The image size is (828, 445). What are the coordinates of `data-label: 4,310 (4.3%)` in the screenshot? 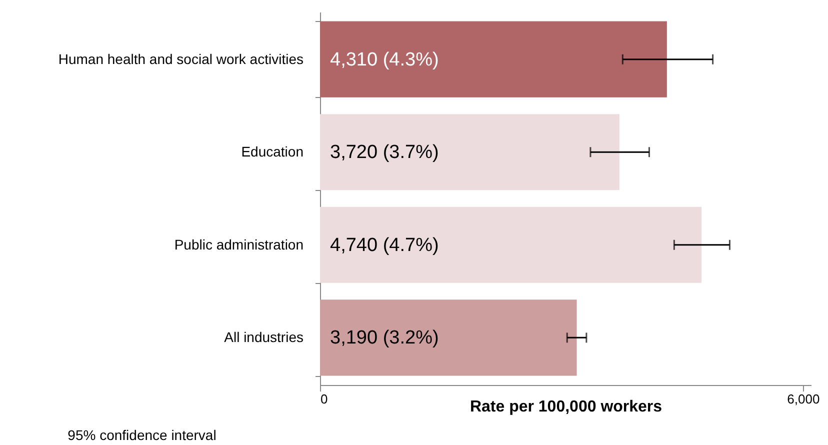 It's located at (384, 59).